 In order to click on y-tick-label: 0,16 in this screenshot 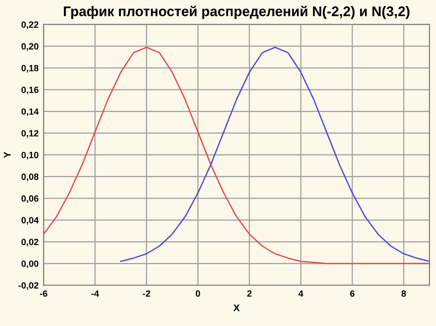, I will do `click(30, 90)`.